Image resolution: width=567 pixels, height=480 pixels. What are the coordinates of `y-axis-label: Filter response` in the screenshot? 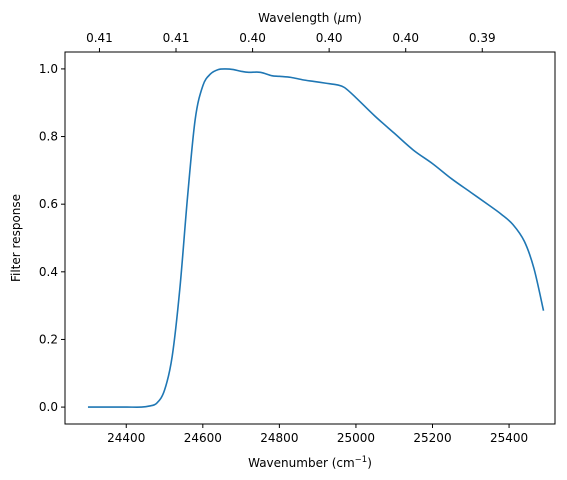 It's located at (16, 238).